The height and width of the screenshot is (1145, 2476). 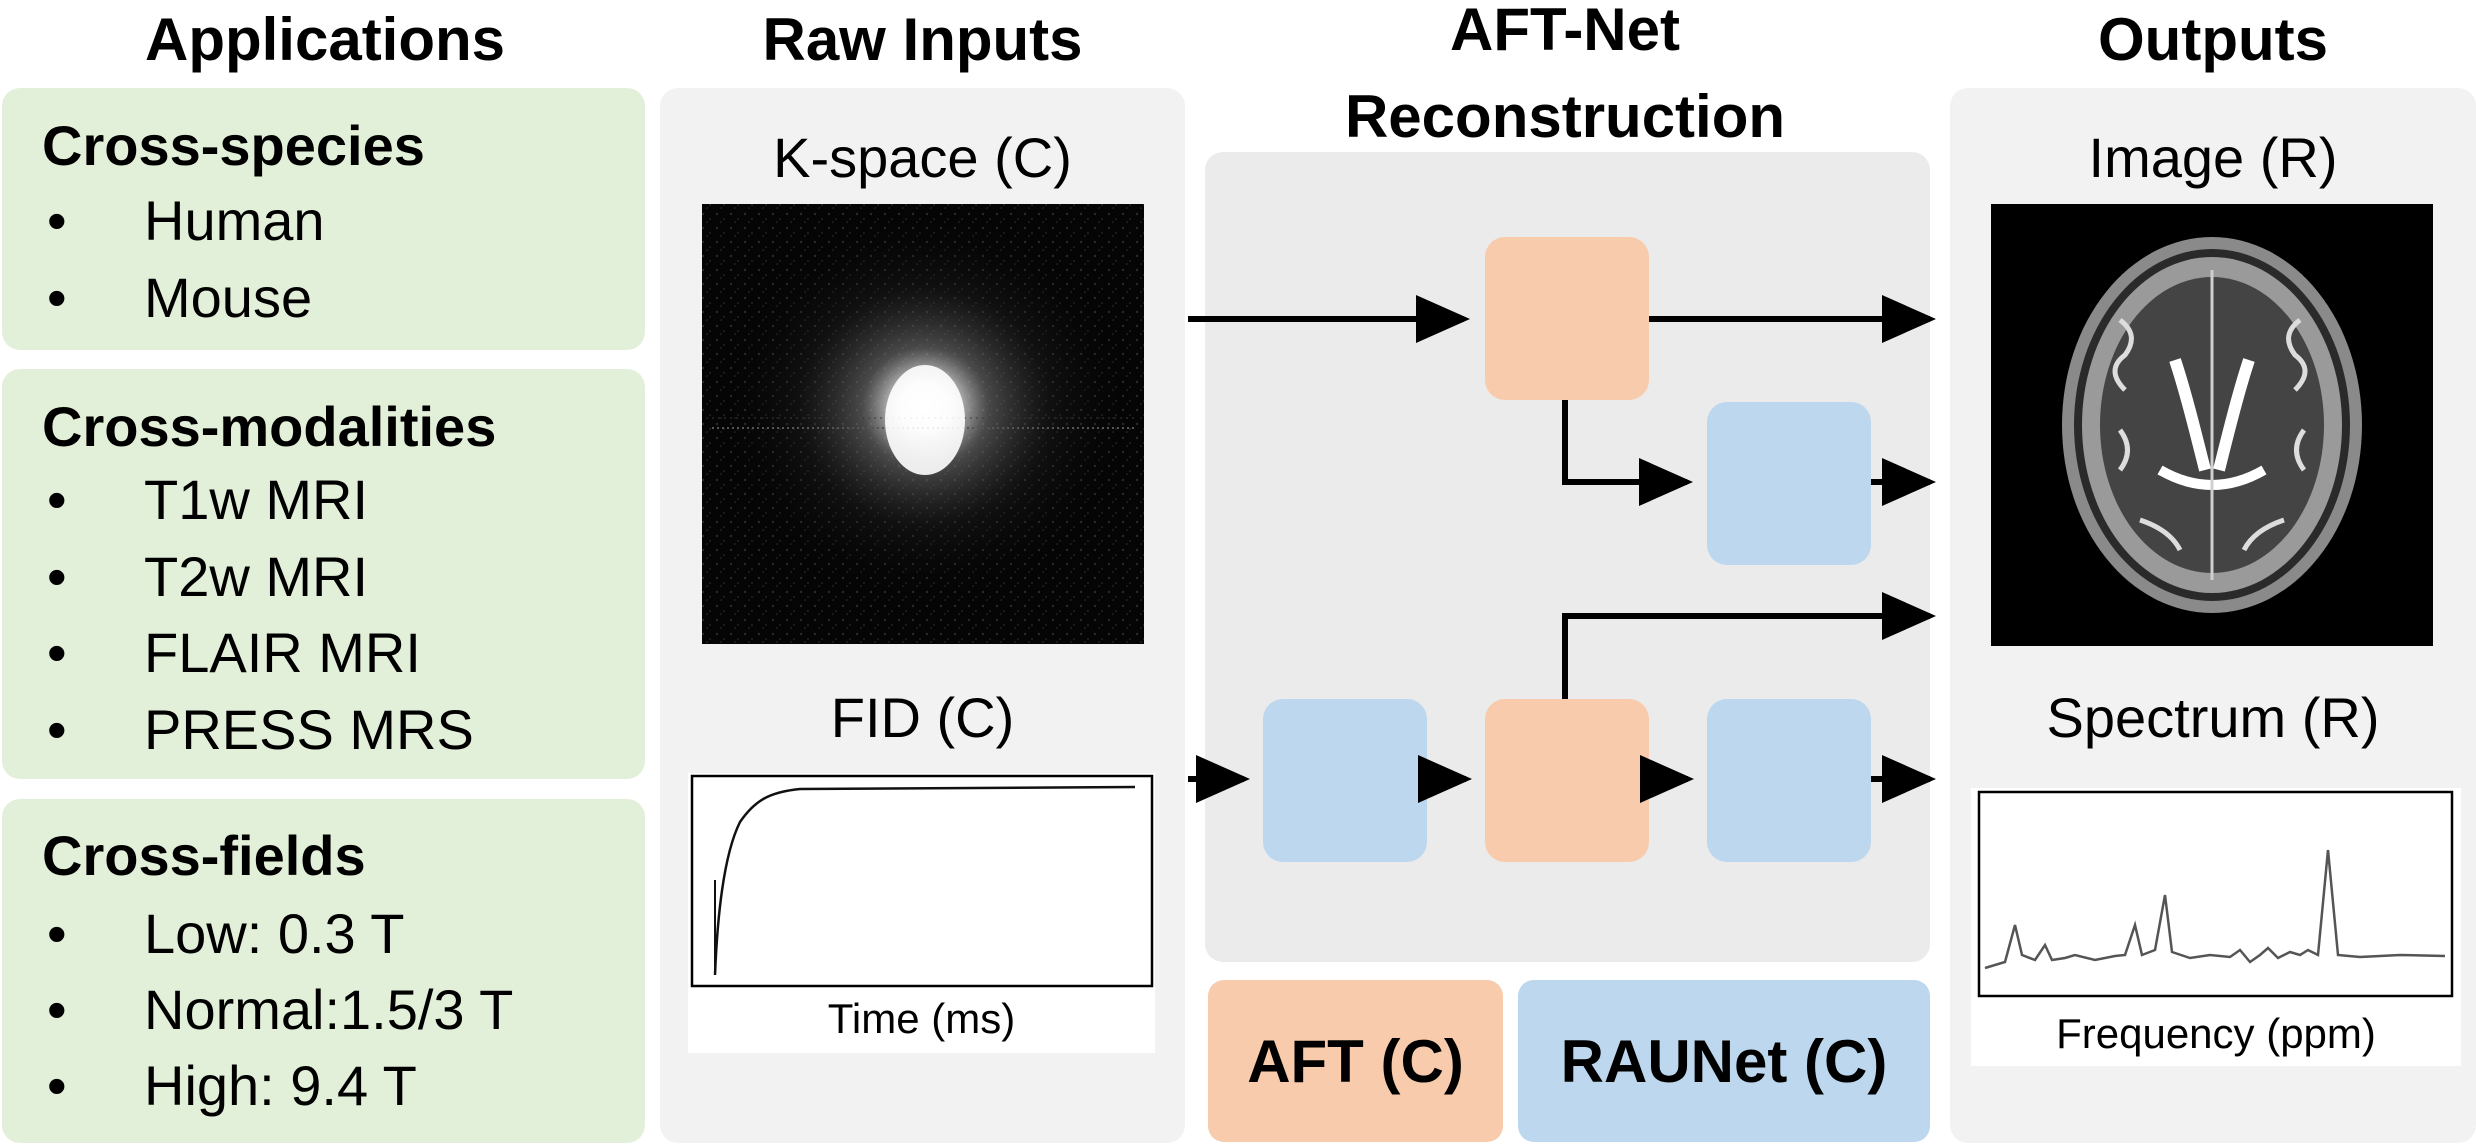 What do you see at coordinates (256, 499) in the screenshot?
I see `list-item: T1w MRI` at bounding box center [256, 499].